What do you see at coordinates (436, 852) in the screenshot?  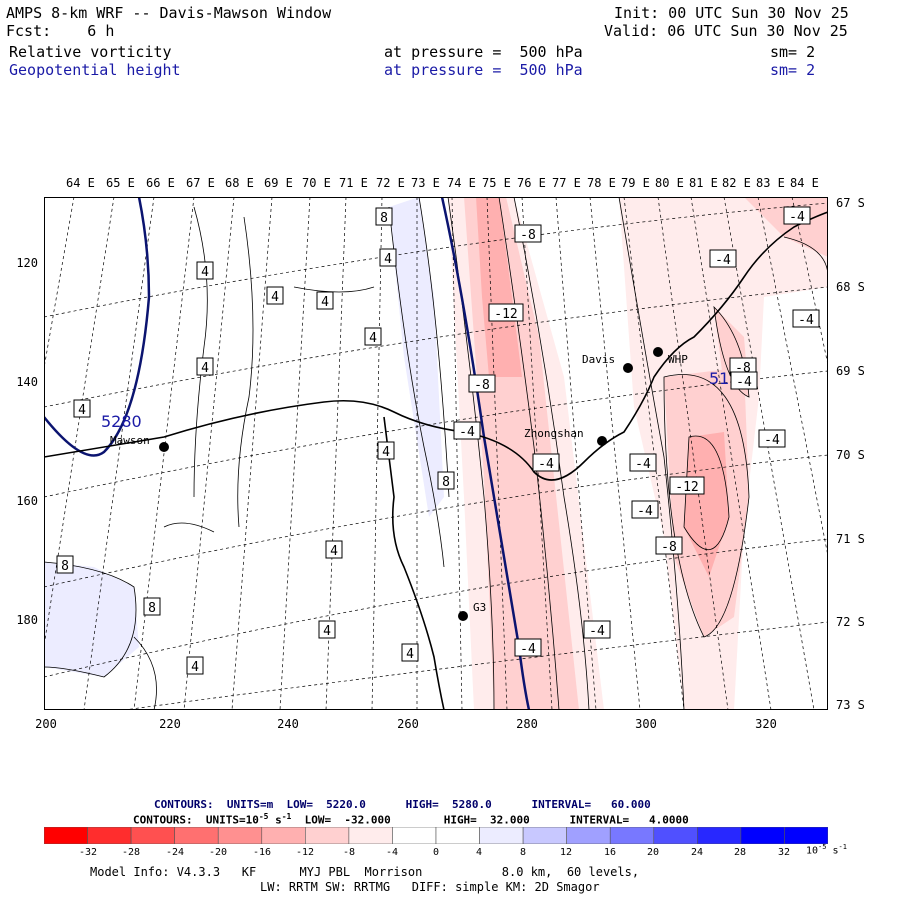 I see `colorbar-label: 0` at bounding box center [436, 852].